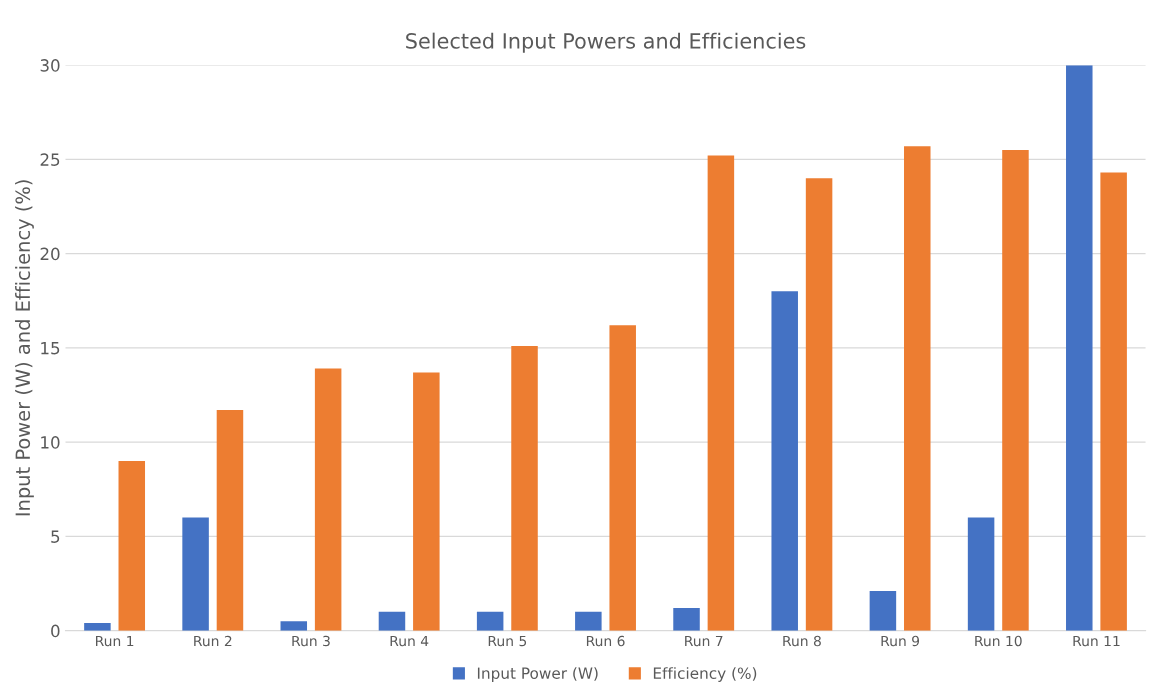 The image size is (1149, 693). I want to click on y-tick-label: 20, so click(50, 254).